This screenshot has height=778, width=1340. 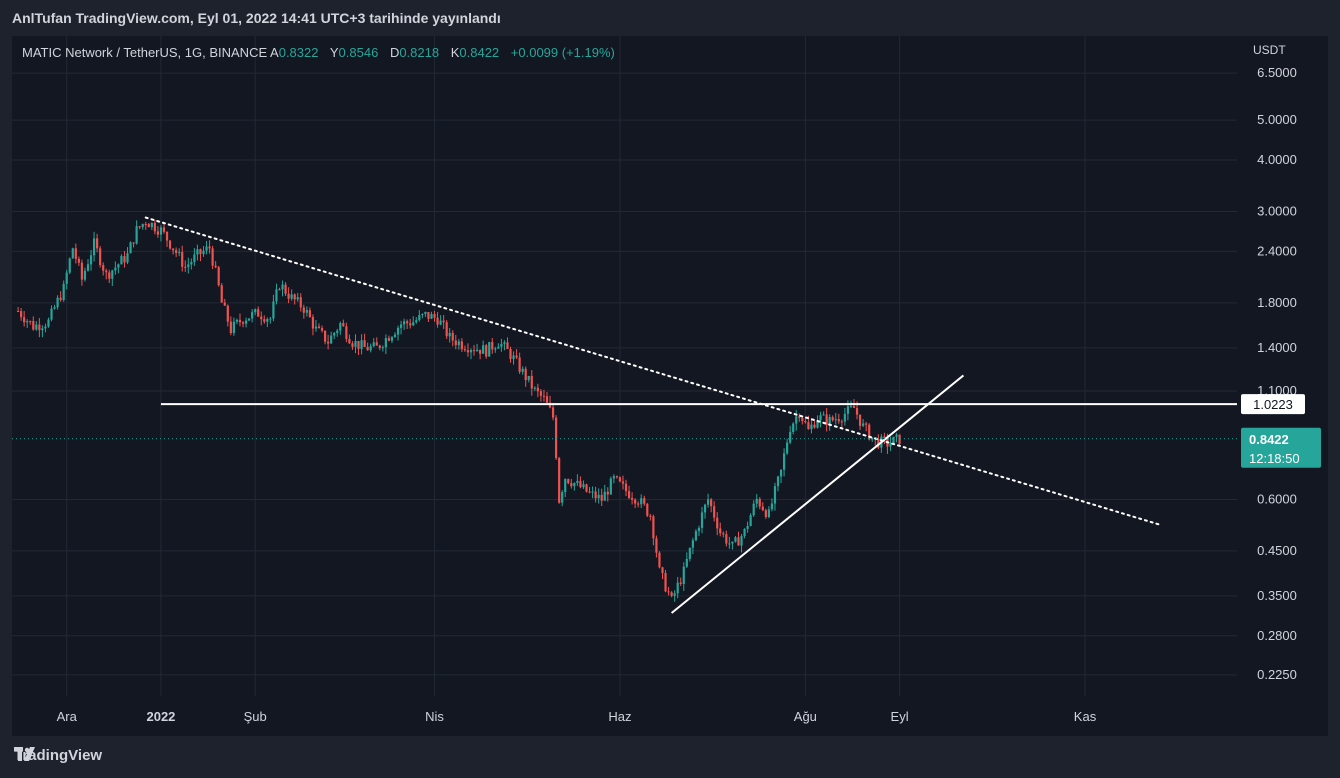 What do you see at coordinates (1277, 250) in the screenshot?
I see `y-tick-label: 2.4000` at bounding box center [1277, 250].